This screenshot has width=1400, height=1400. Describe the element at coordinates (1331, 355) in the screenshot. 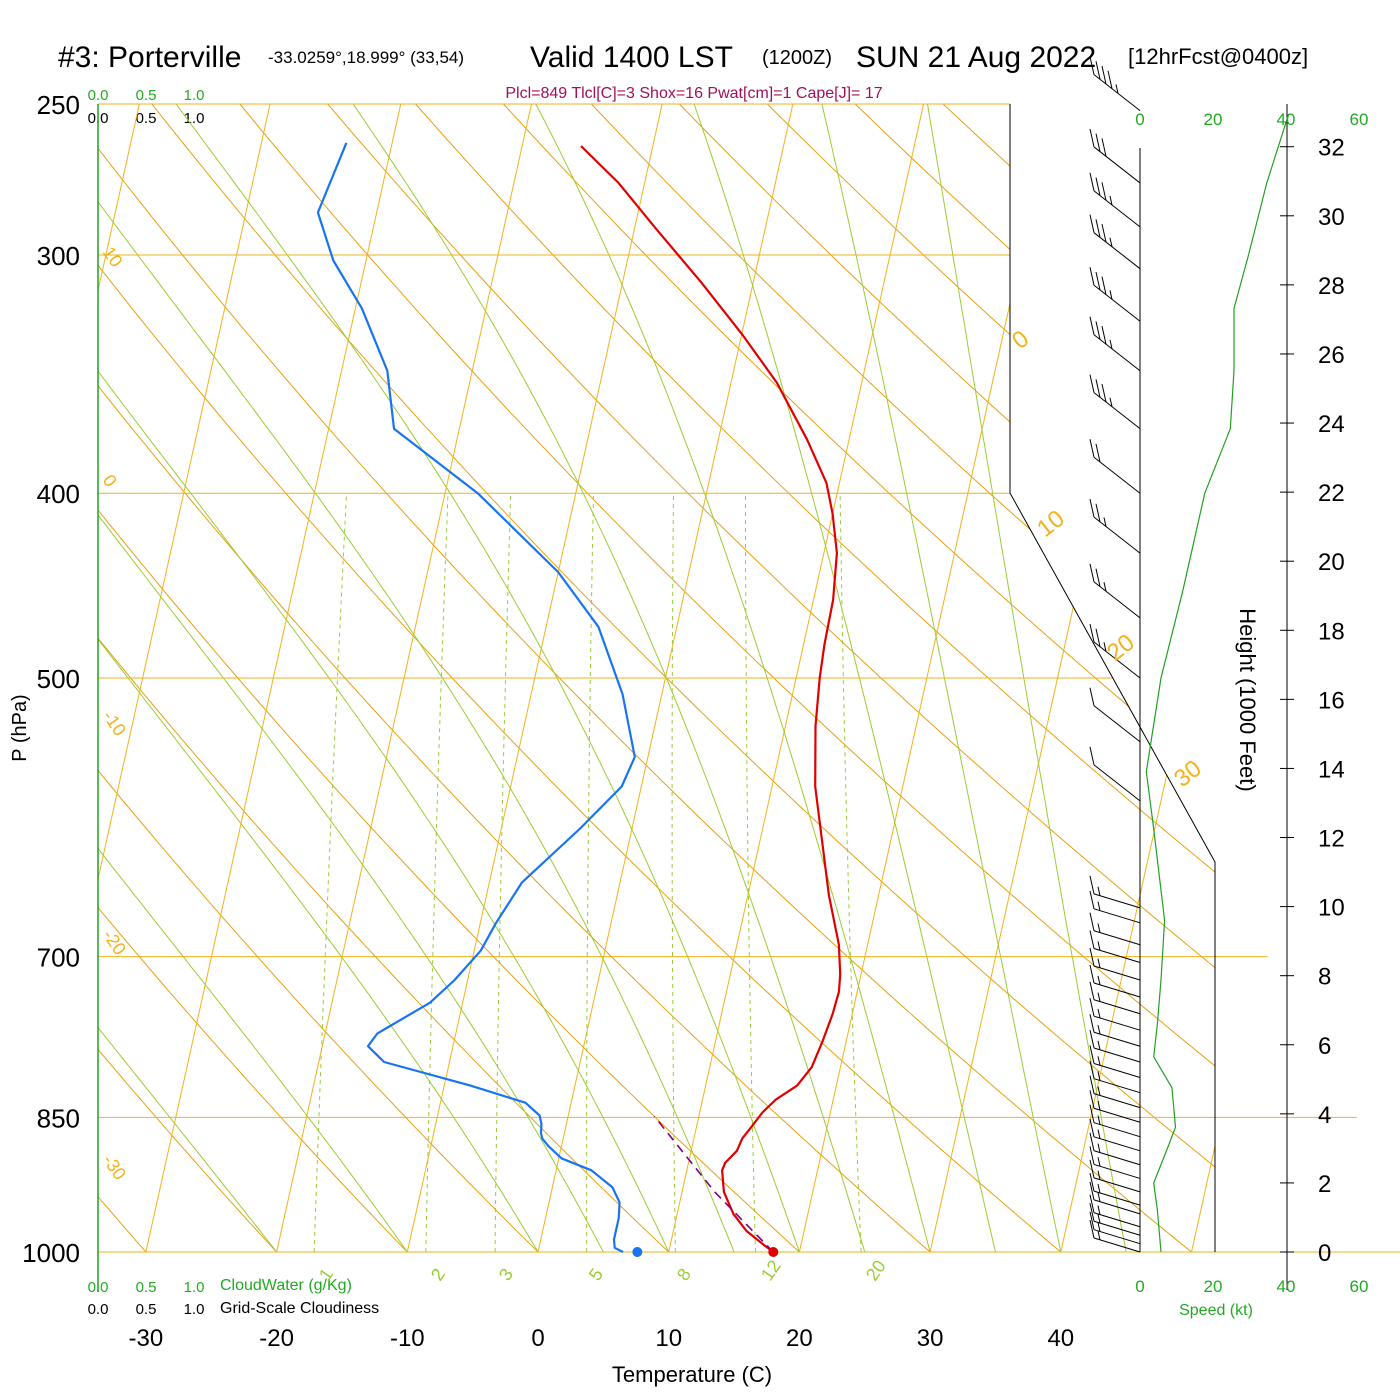

I see `height-tick-label: 26` at that location.